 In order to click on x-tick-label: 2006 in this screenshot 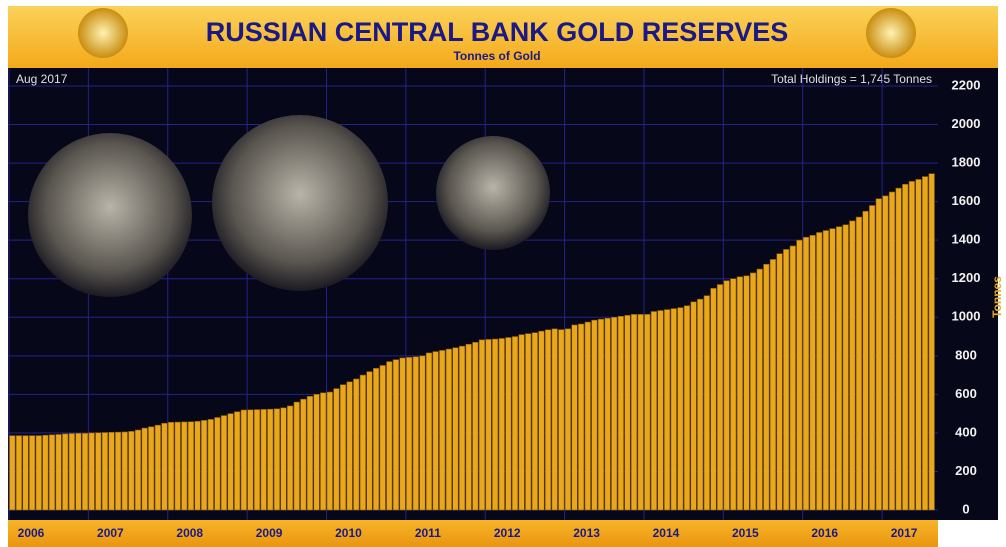, I will do `click(31, 533)`.